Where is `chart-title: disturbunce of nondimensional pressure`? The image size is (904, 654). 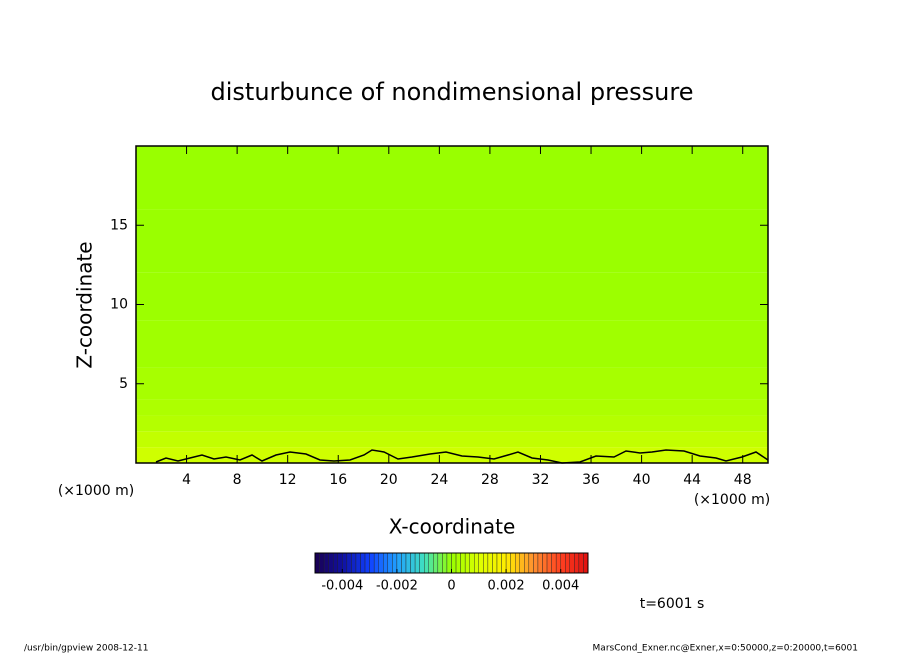
chart-title: disturbunce of nondimensional pressure is located at coordinates (452, 92).